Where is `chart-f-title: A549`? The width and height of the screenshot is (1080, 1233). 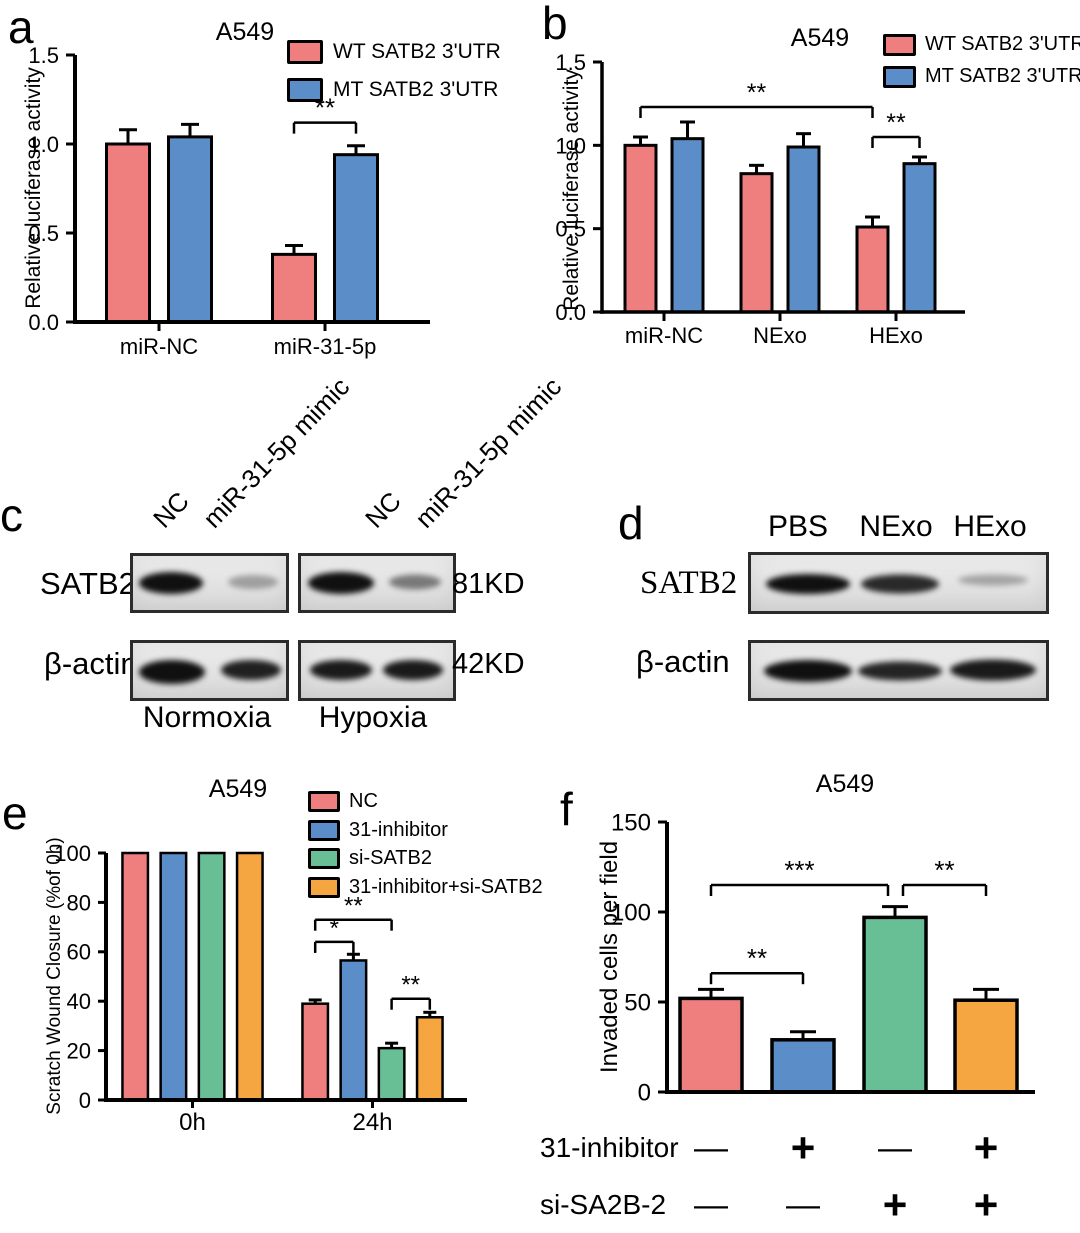
chart-f-title: A549 is located at coordinates (845, 784).